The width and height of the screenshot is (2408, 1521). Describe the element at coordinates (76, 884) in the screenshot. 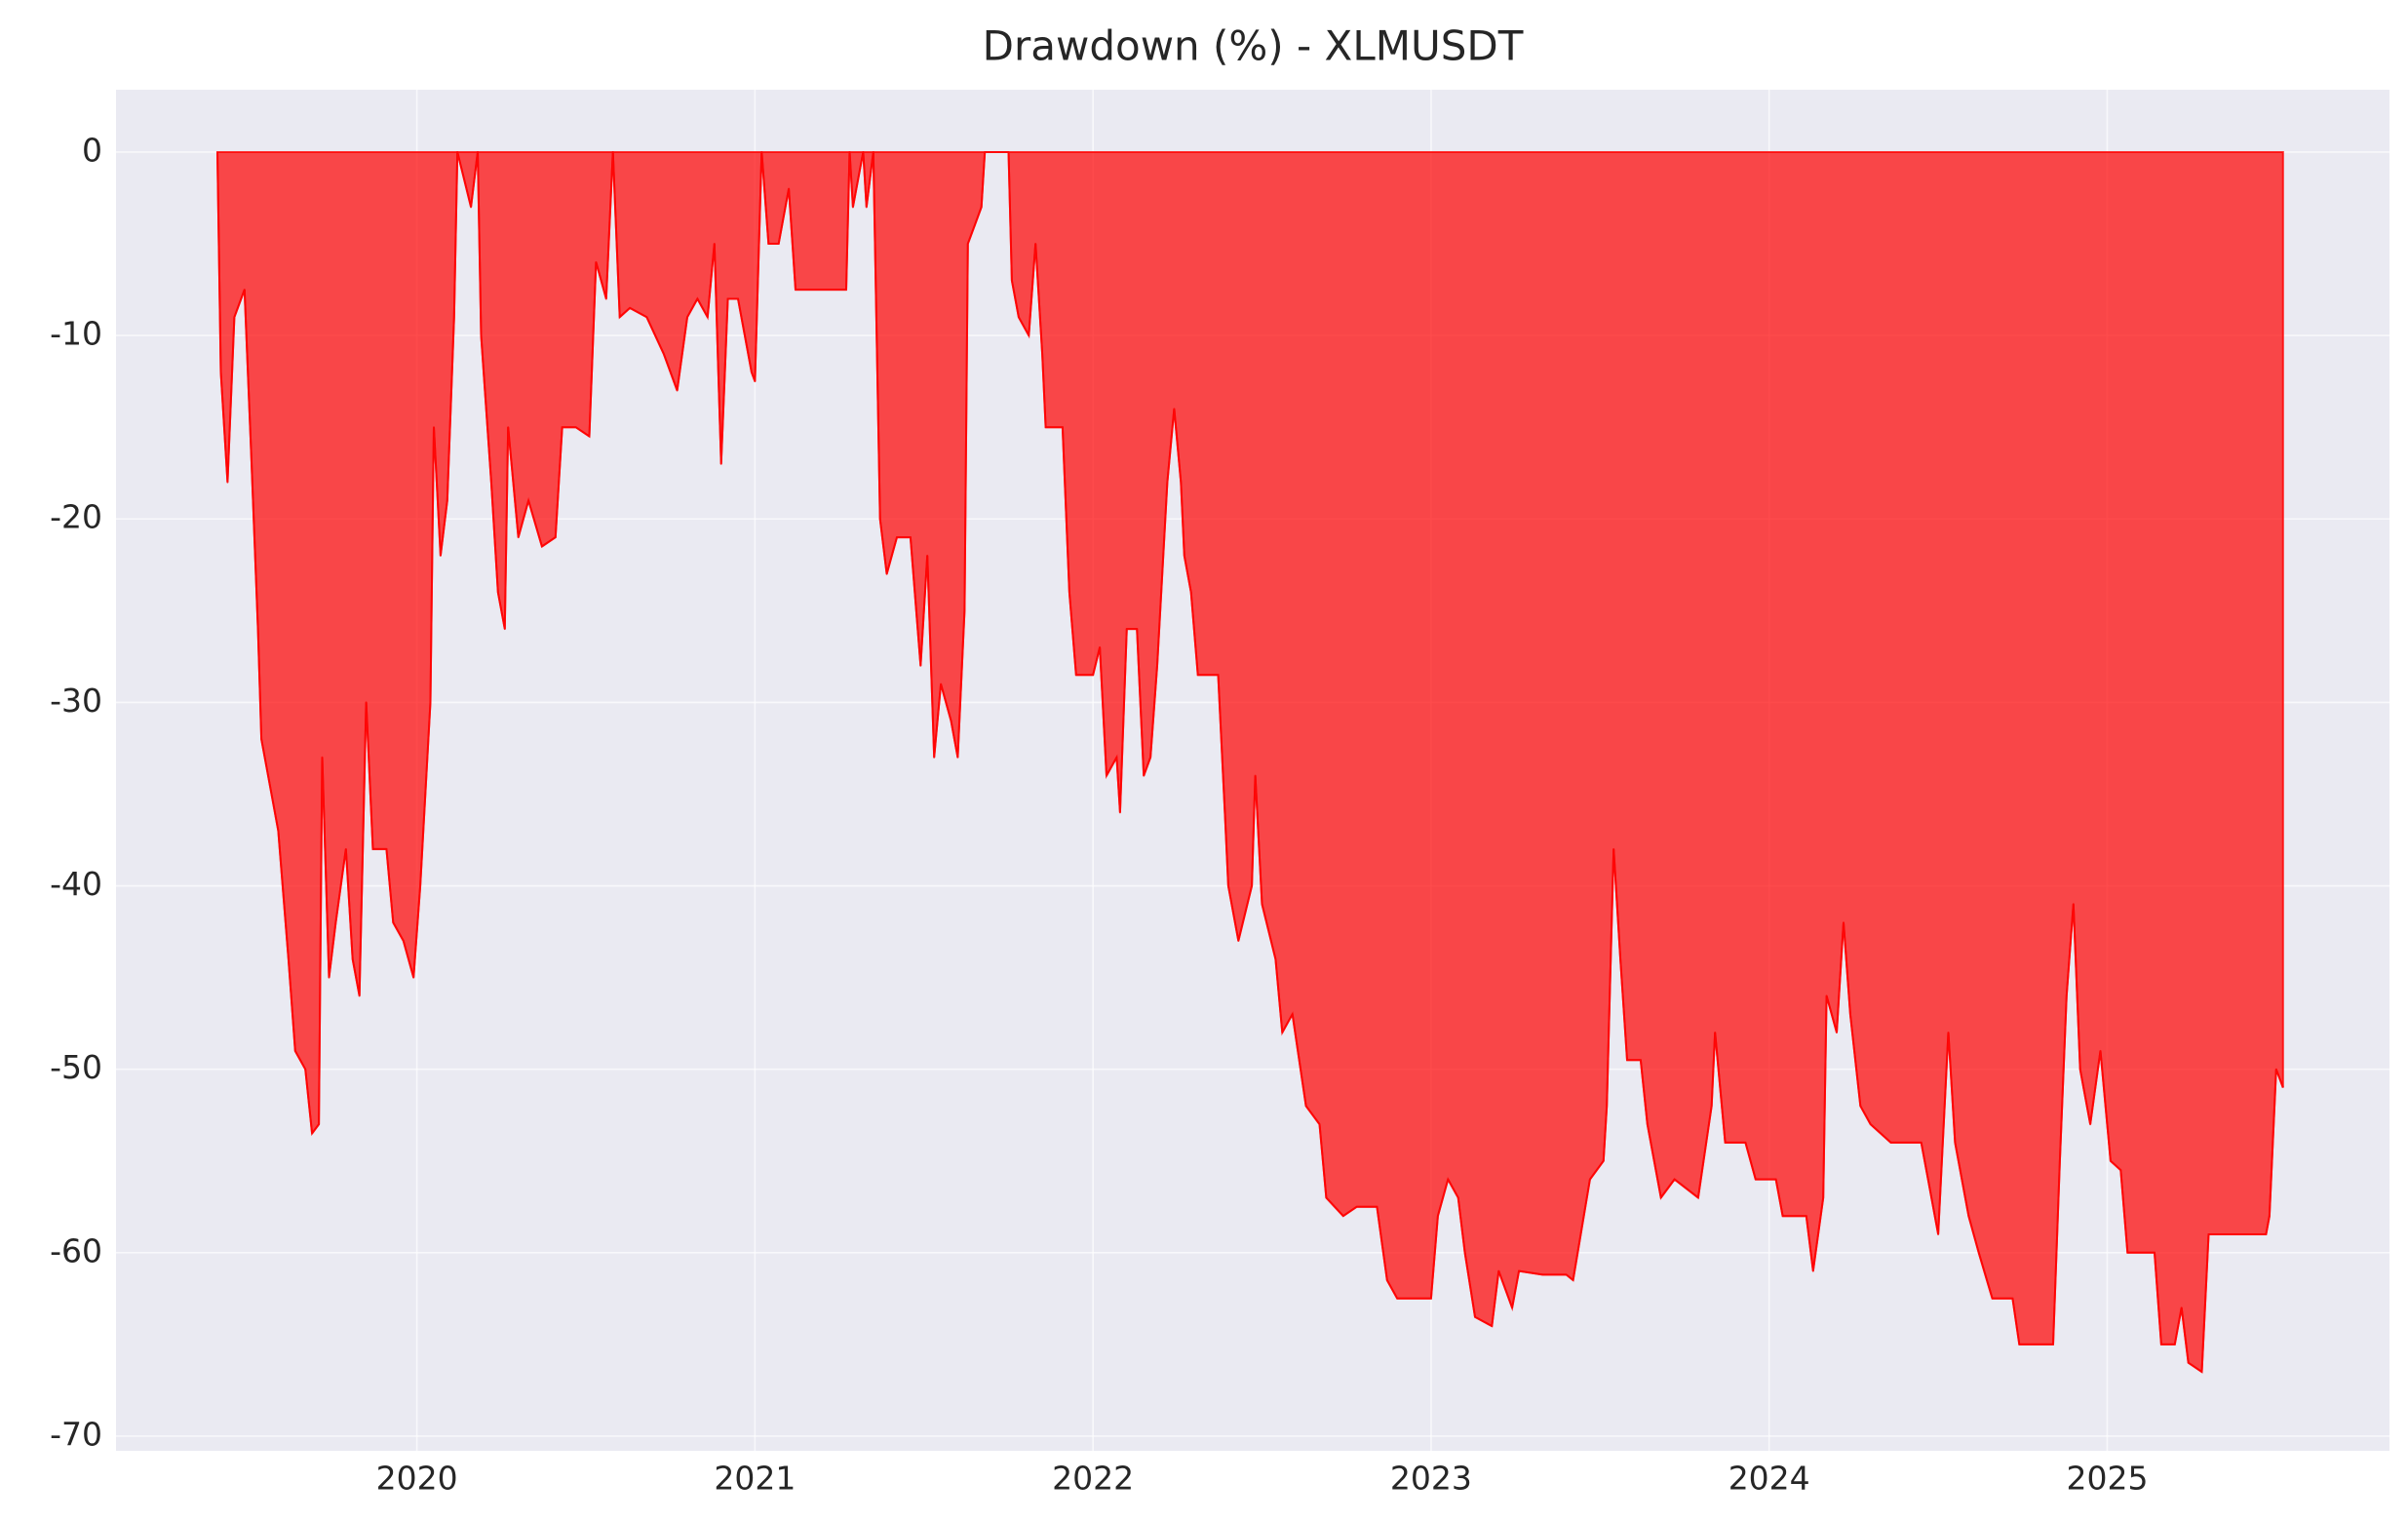

I see `y-tick-label: -40` at that location.